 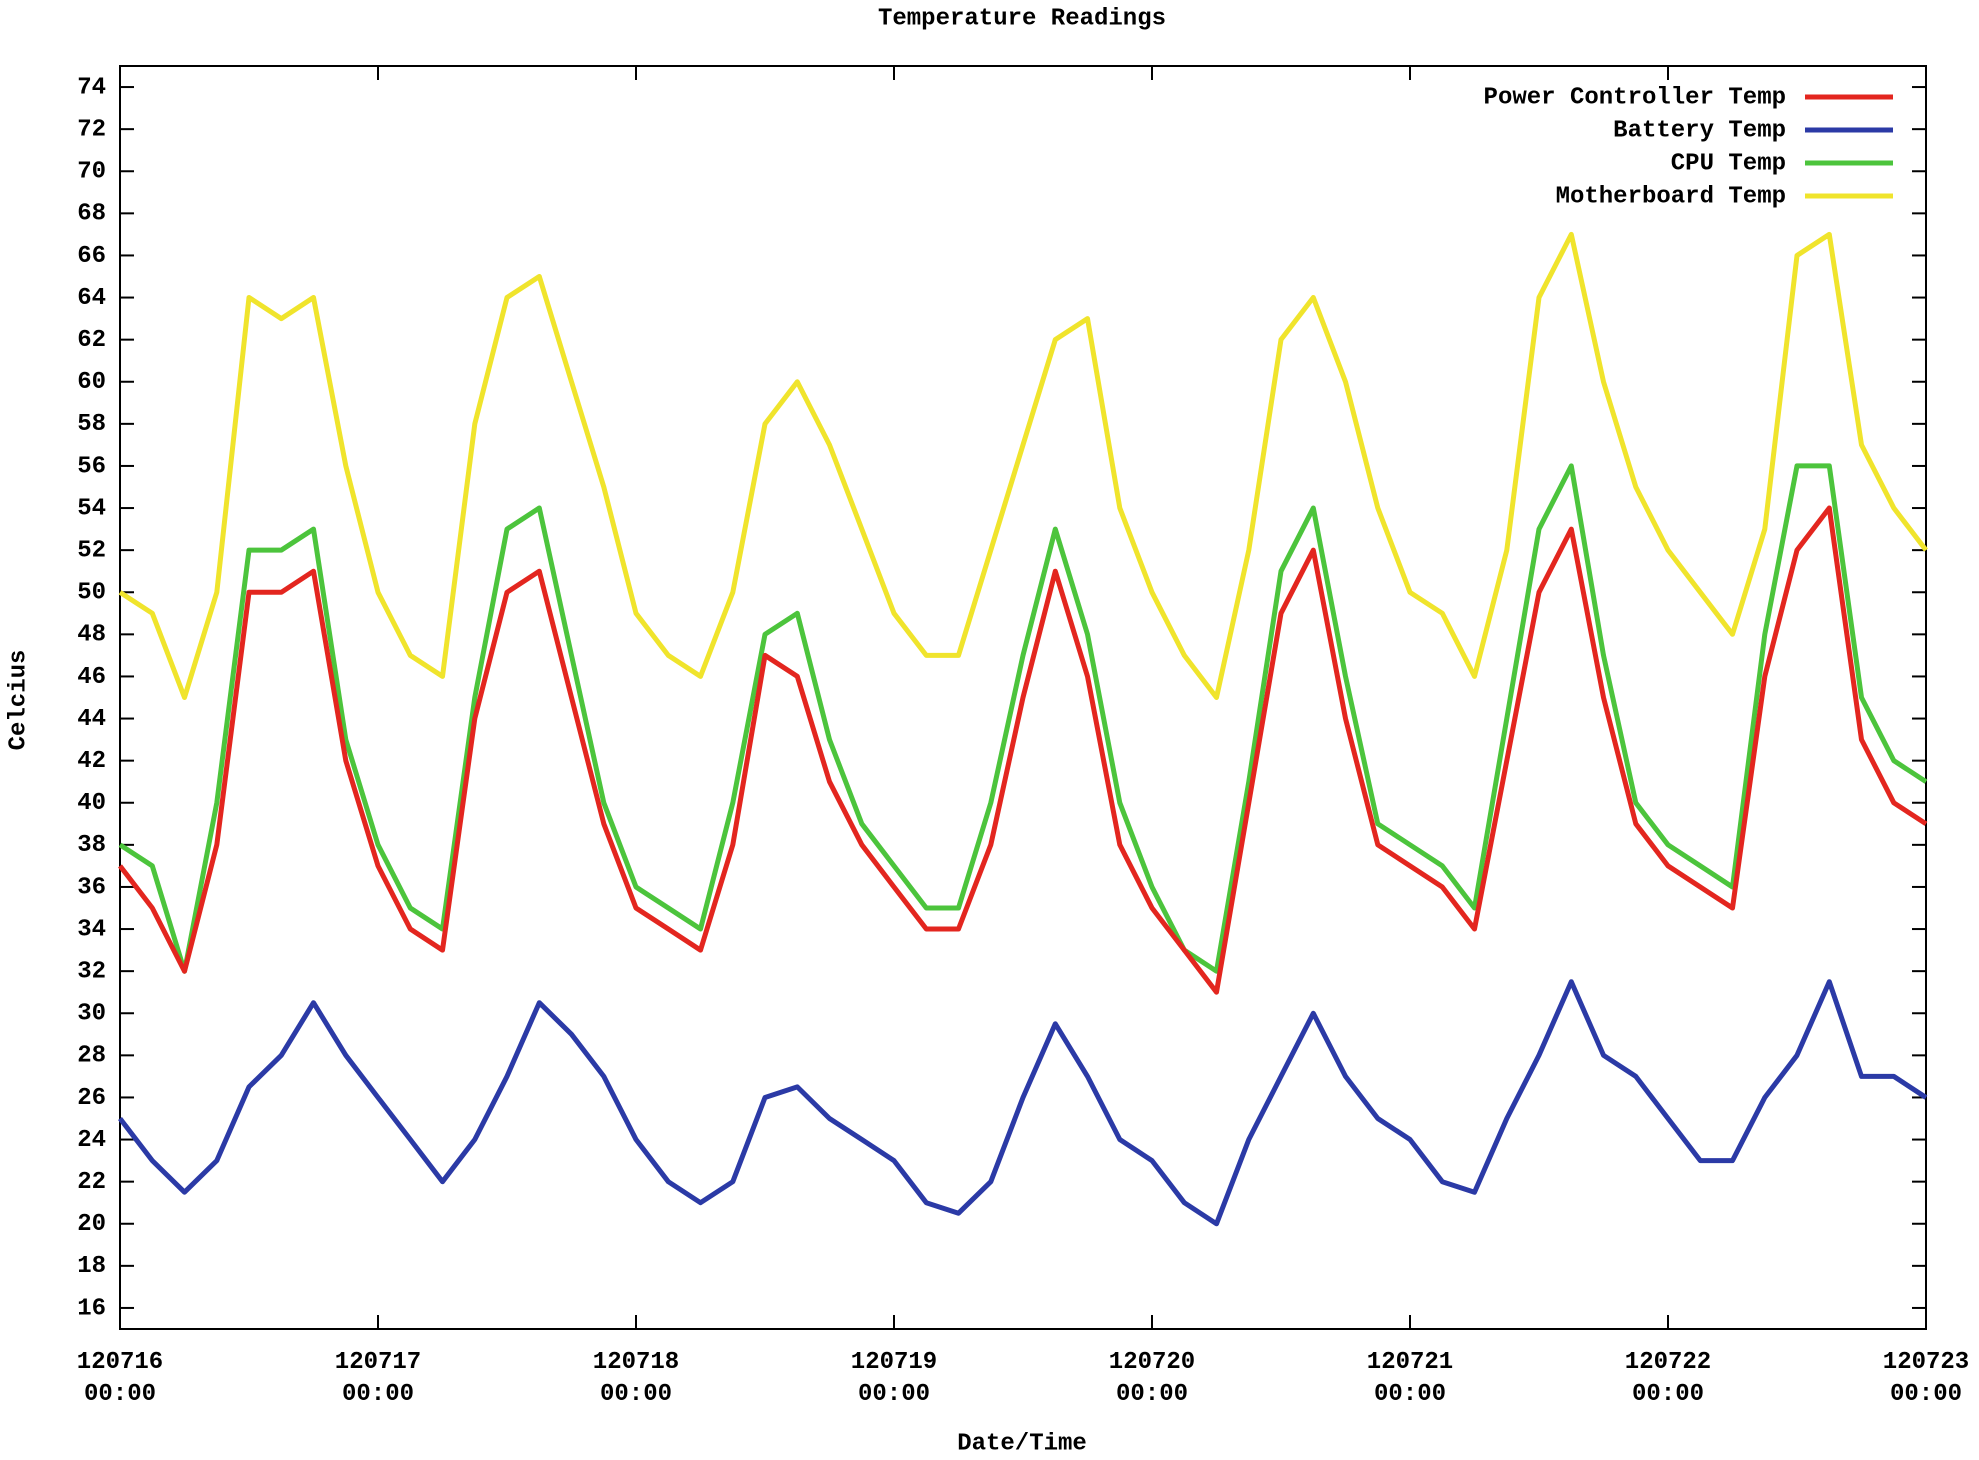 I want to click on y-tick-label: 32, so click(x=91, y=971).